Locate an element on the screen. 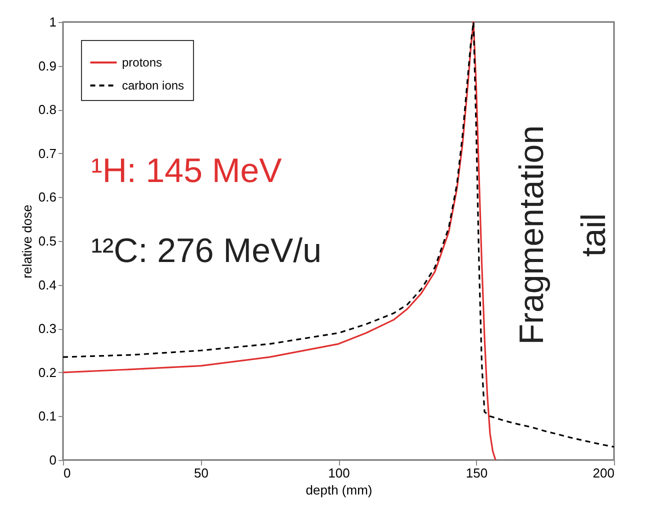 The height and width of the screenshot is (522, 669). annotation: Fragmentation tail is located at coordinates (563, 235).